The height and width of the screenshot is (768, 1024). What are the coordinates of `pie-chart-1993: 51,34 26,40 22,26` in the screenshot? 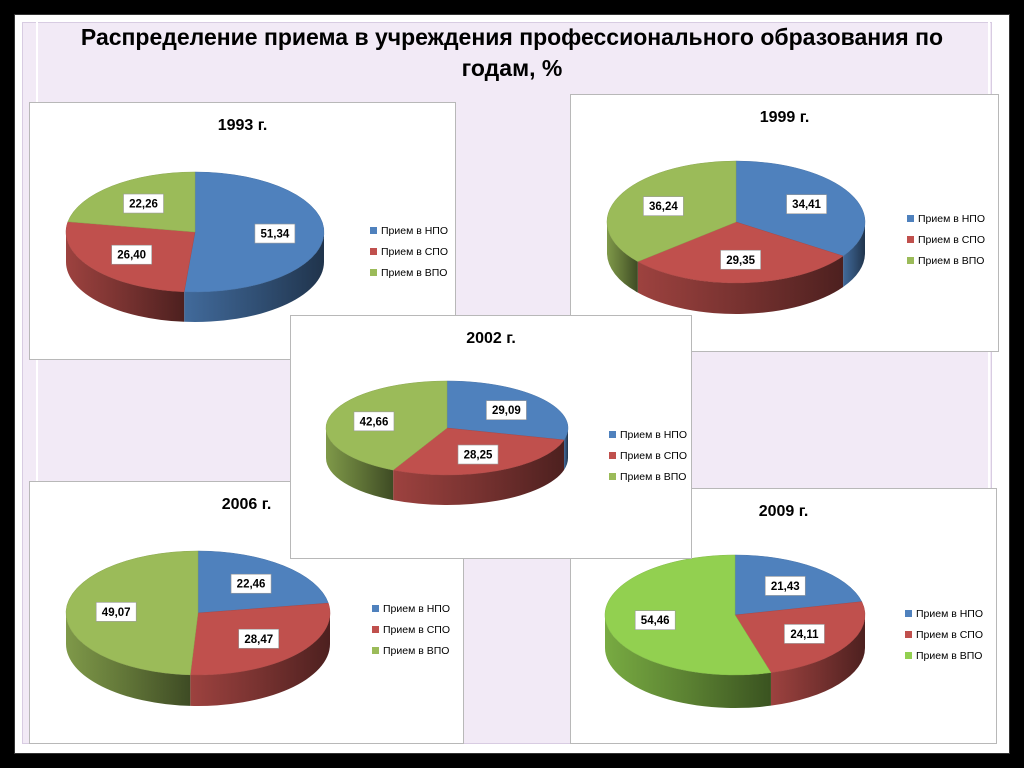 It's located at (195, 246).